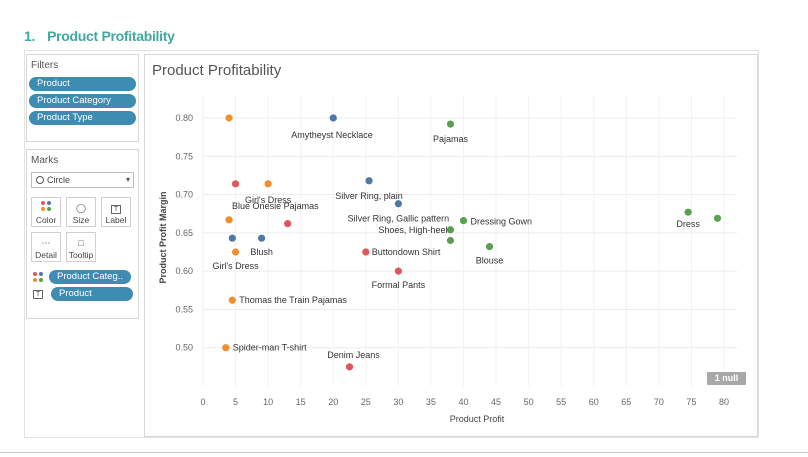 The width and height of the screenshot is (808, 457). I want to click on x-tick-label: 10, so click(268, 402).